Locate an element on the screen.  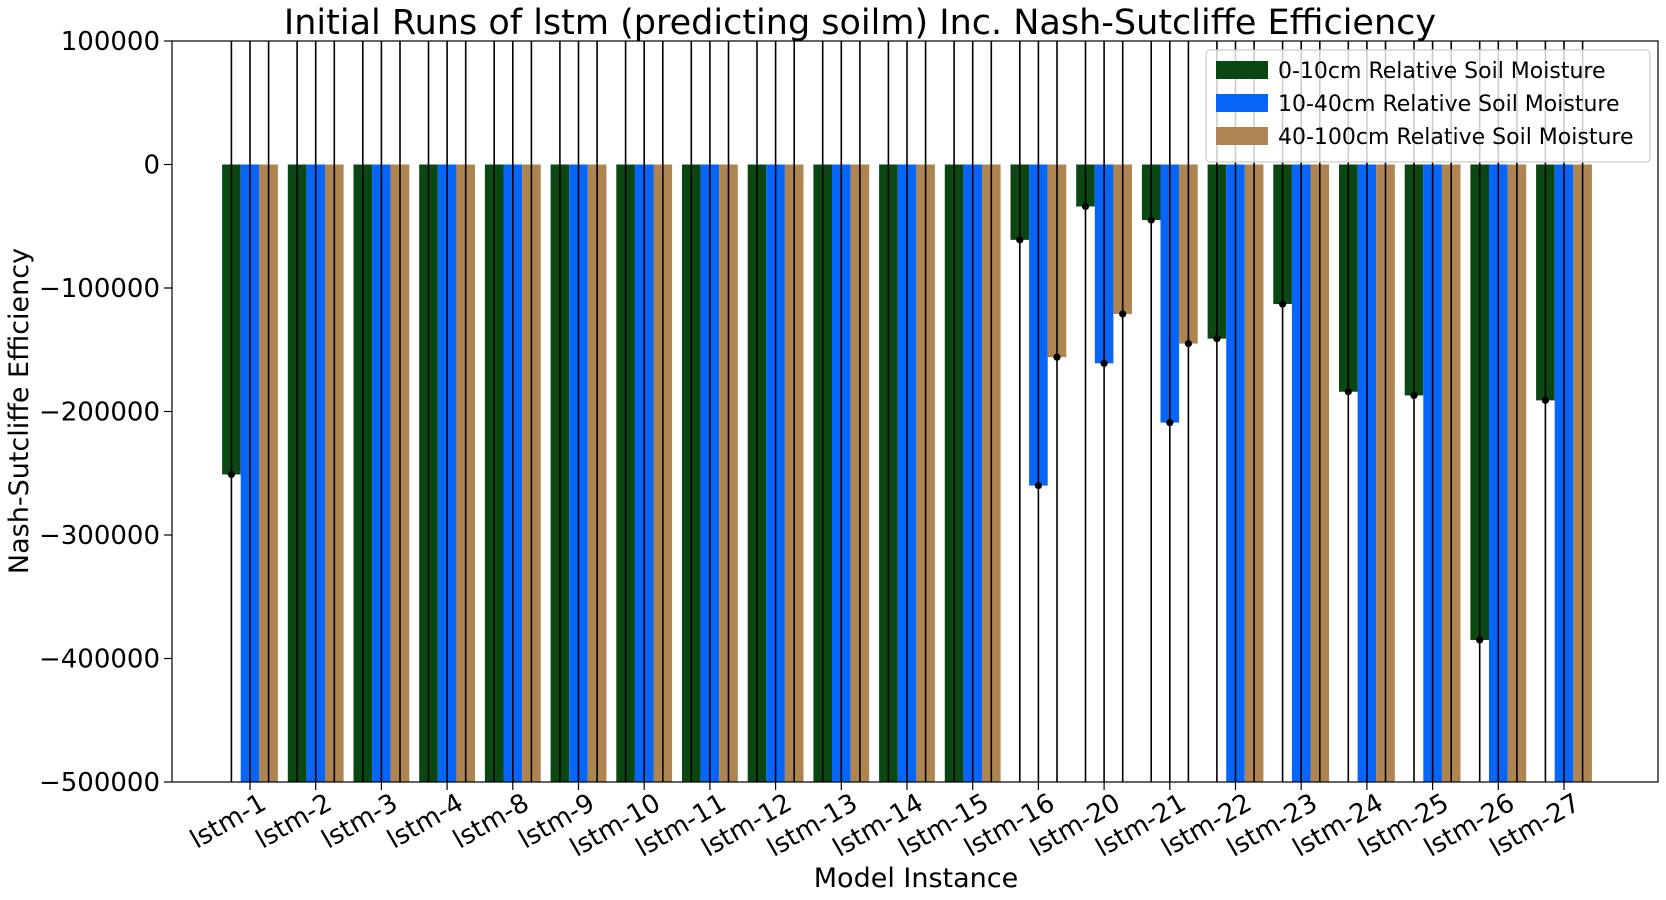
legend-box is located at coordinates (1428, 106).